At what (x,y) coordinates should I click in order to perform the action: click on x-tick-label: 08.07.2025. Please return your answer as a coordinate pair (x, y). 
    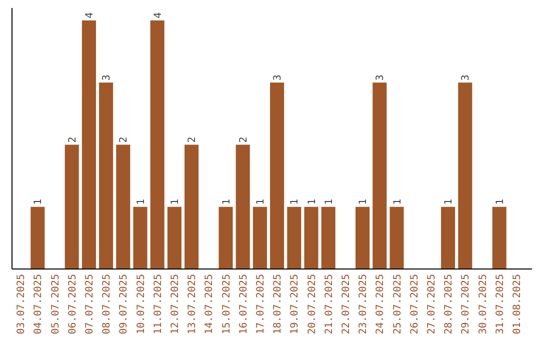
    Looking at the image, I should click on (107, 304).